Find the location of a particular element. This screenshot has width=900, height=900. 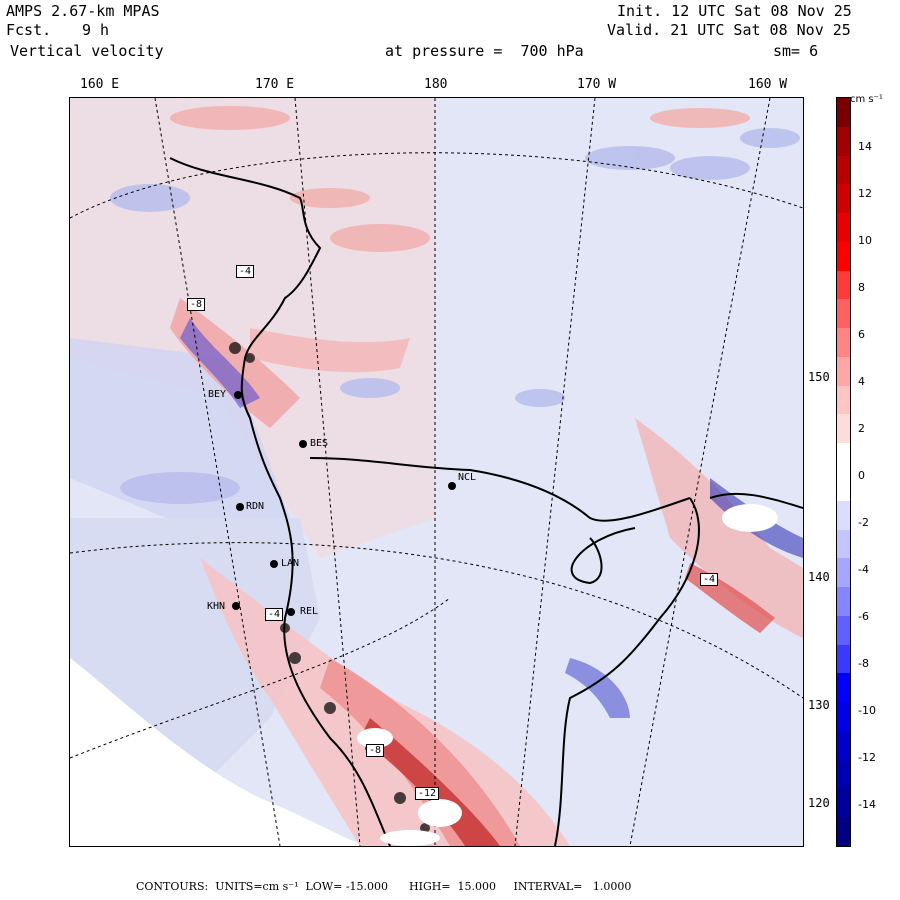

colorbar-tick-label: 8 is located at coordinates (861, 287).